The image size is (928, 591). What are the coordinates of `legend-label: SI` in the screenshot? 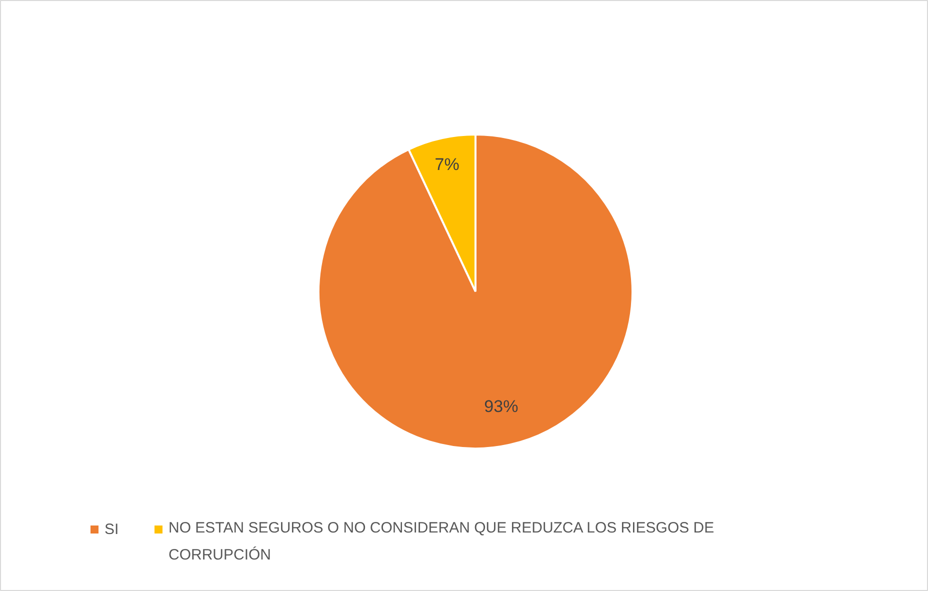 It's located at (111, 529).